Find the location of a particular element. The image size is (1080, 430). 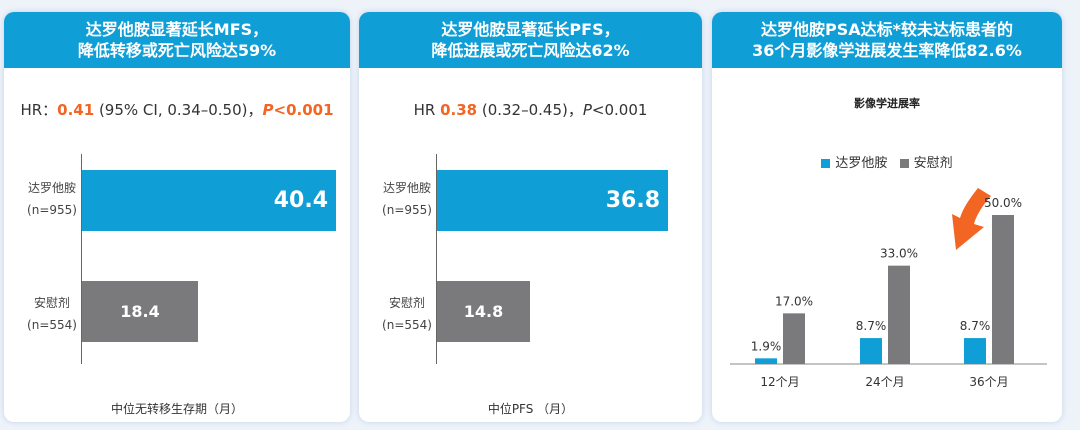

pfs-bar-placebo-label: 14.8 is located at coordinates (483, 311).